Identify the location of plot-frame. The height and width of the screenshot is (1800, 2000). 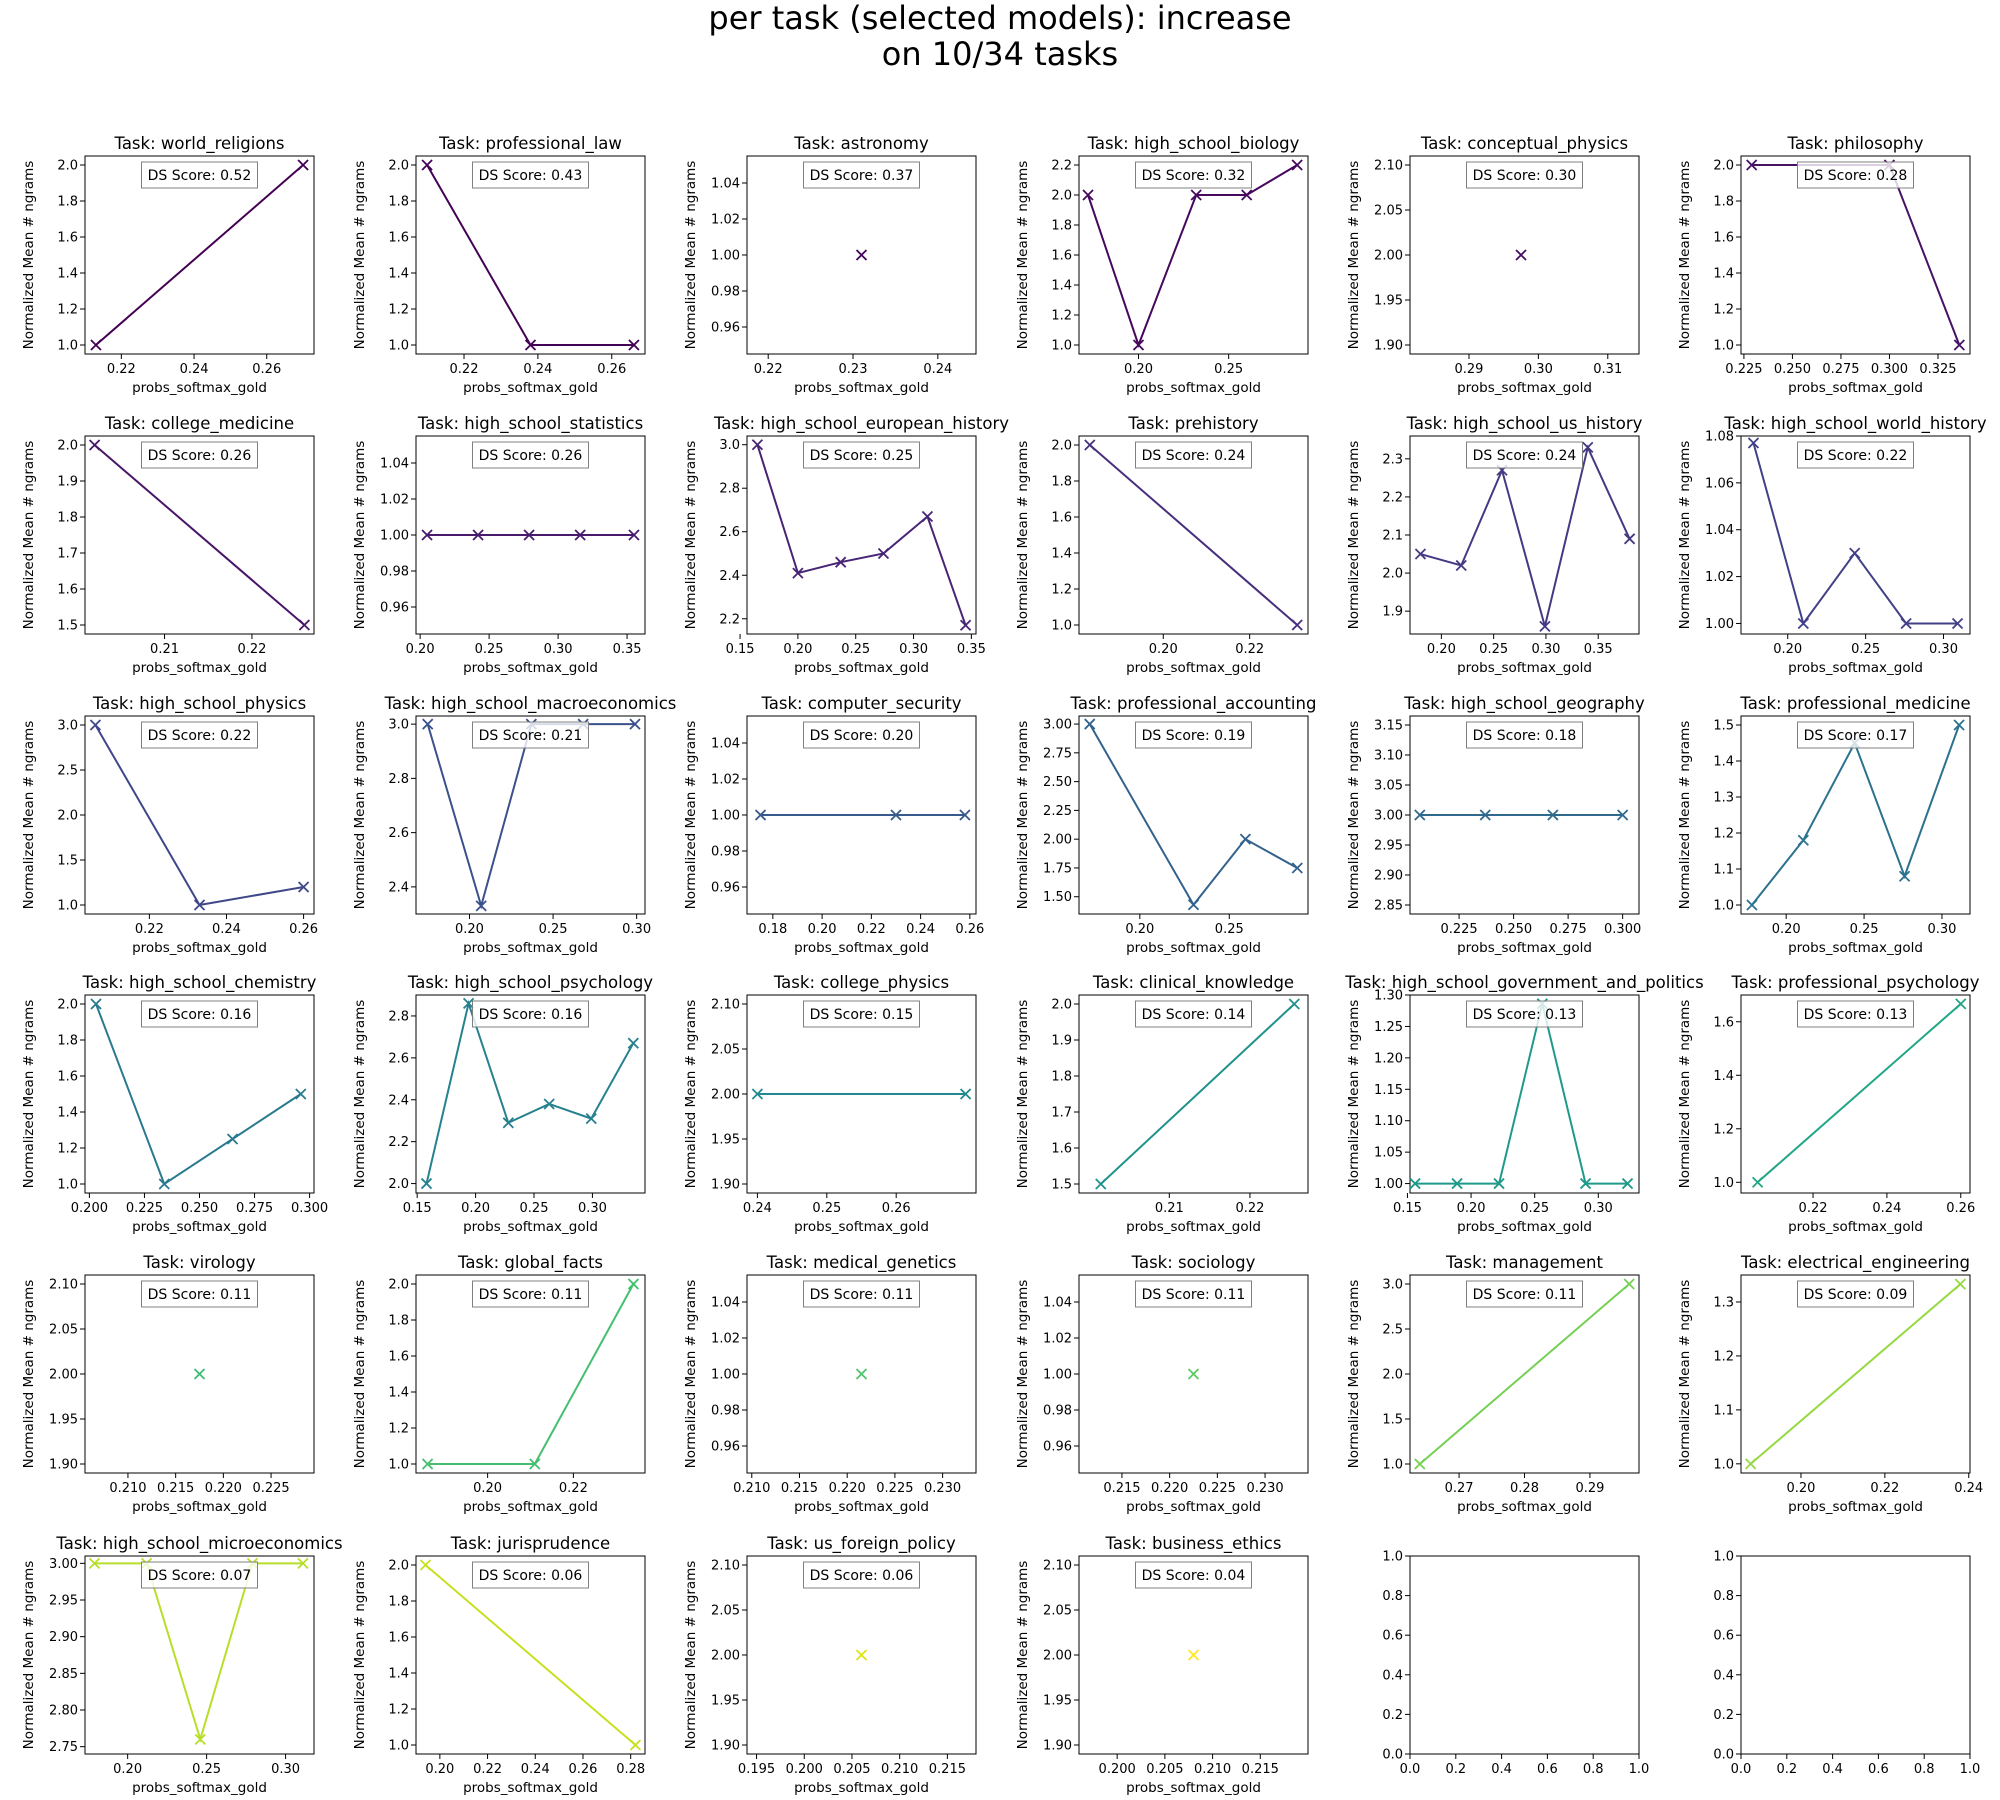
(1193, 815).